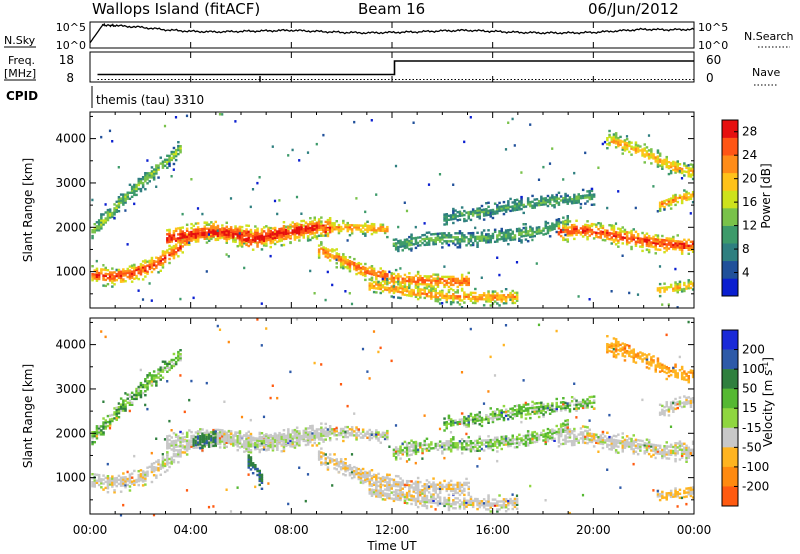 The image size is (800, 554). I want to click on time-tick-label: 16:00, so click(492, 530).